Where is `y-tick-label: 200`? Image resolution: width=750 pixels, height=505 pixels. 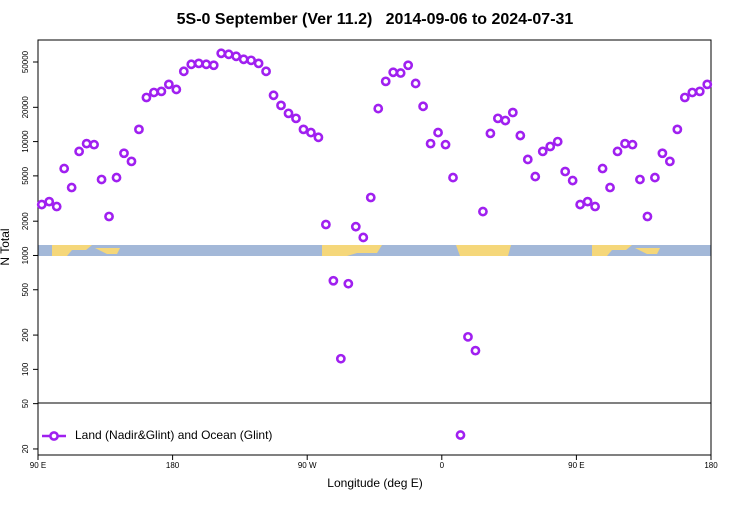
y-tick-label: 200 is located at coordinates (25, 335).